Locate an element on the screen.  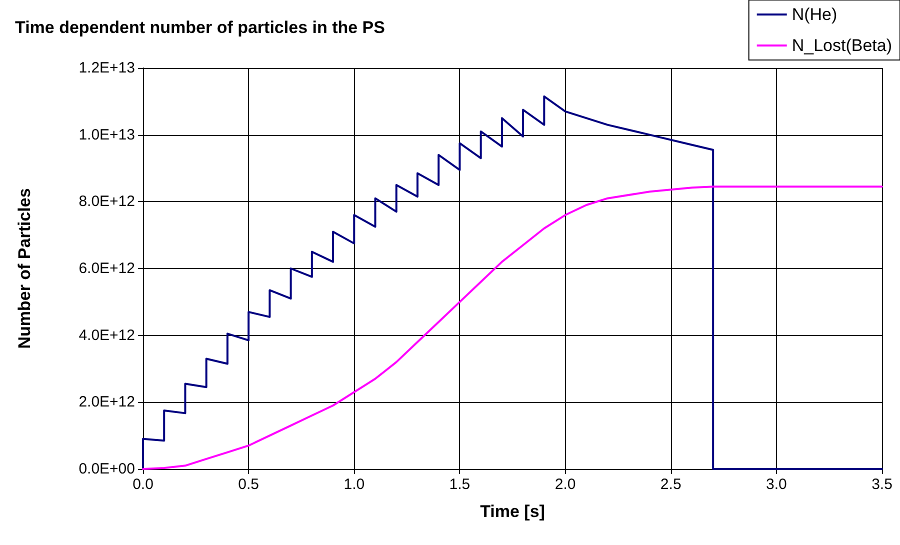
x-tick-label: 3.0 is located at coordinates (776, 484).